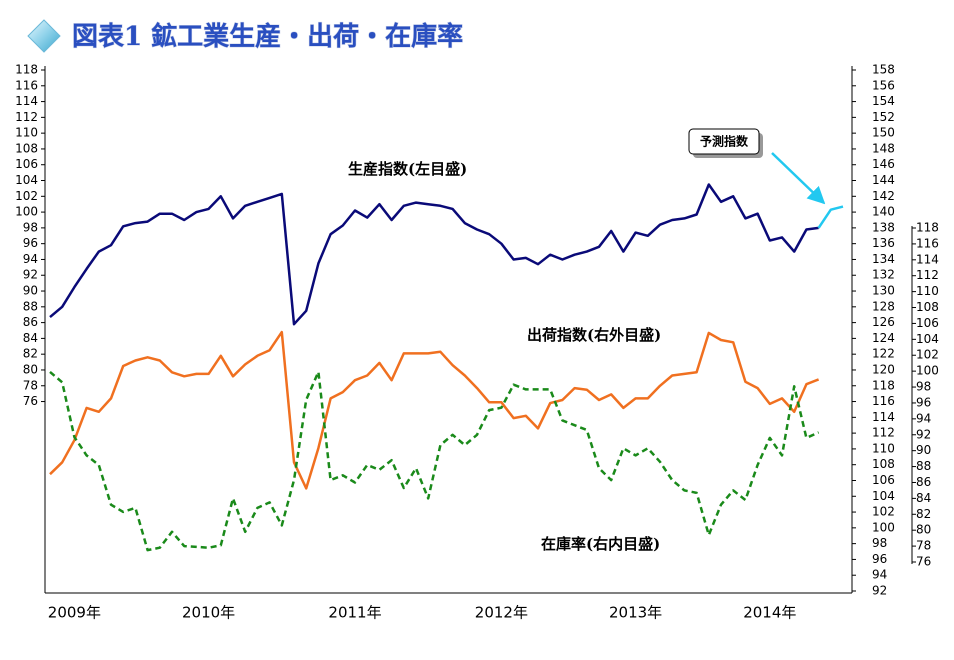  Describe the element at coordinates (923, 546) in the screenshot. I see `y3ticks-label: 78` at that location.